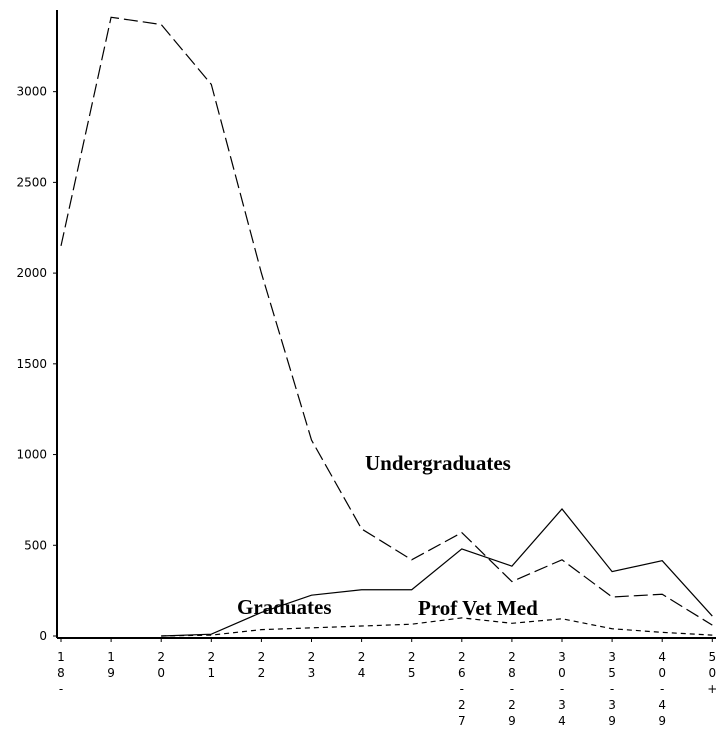 Image resolution: width=716 pixels, height=729 pixels. I want to click on x-tick-label: 4 0 - 4 9, so click(662, 689).